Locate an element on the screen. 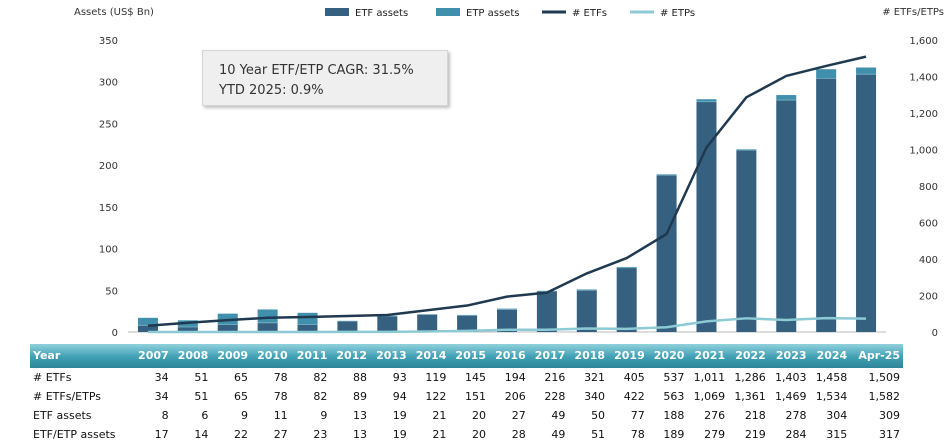 The image size is (949, 446). table-cell: 119 is located at coordinates (436, 377).